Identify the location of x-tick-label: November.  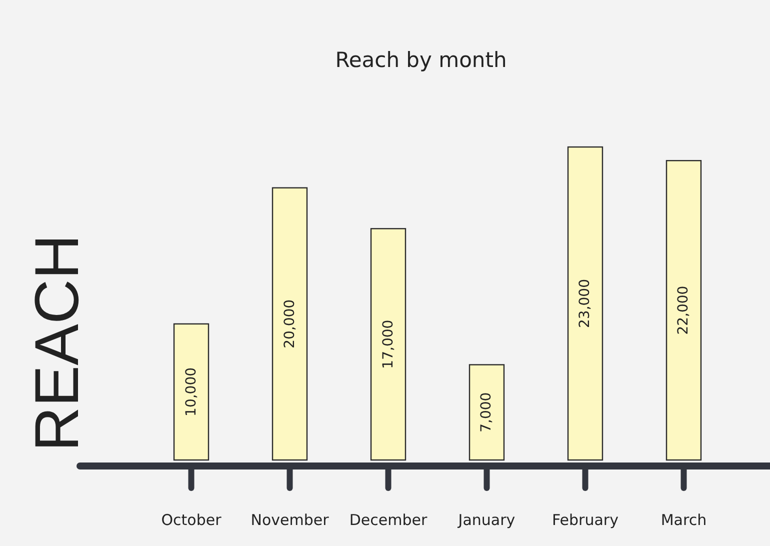
(290, 520).